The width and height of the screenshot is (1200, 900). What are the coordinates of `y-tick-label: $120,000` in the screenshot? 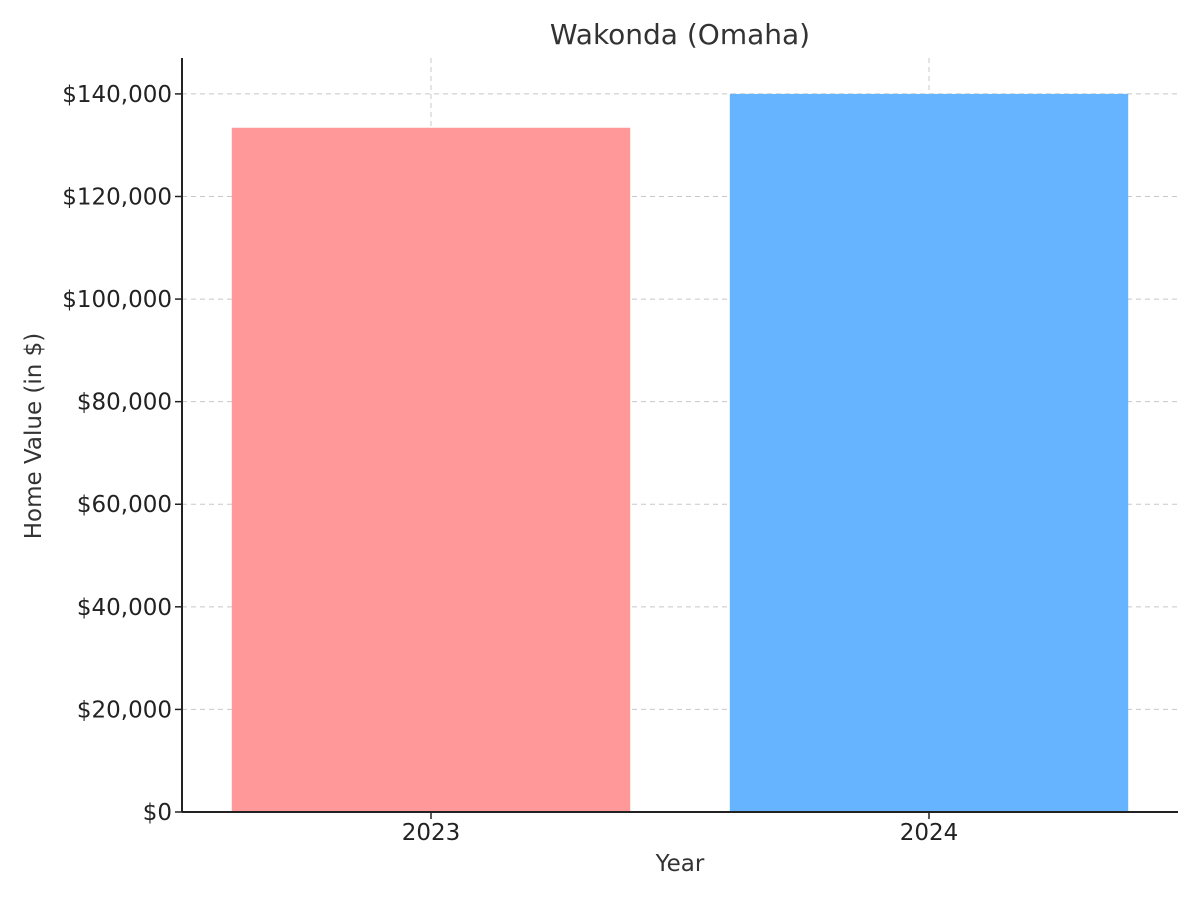 It's located at (117, 197).